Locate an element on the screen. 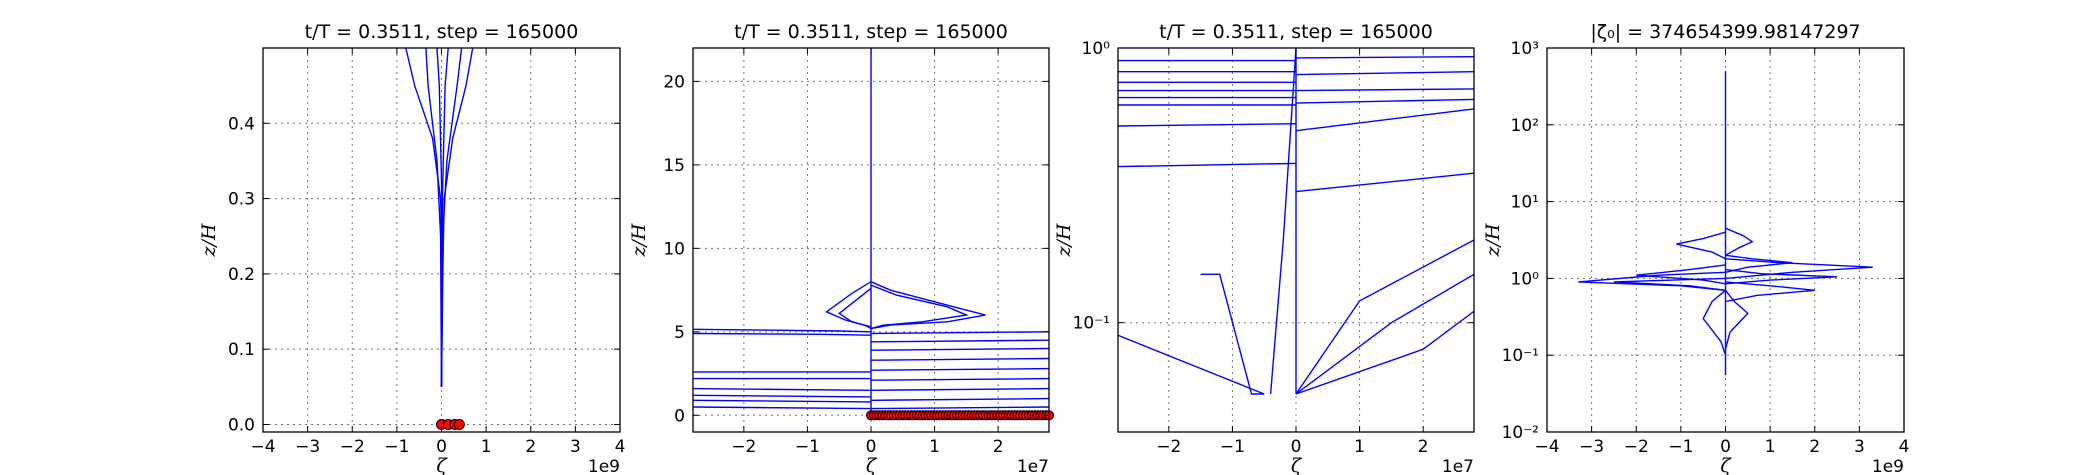 The image size is (2100, 475). y-tick-label: 10³ is located at coordinates (1525, 49).